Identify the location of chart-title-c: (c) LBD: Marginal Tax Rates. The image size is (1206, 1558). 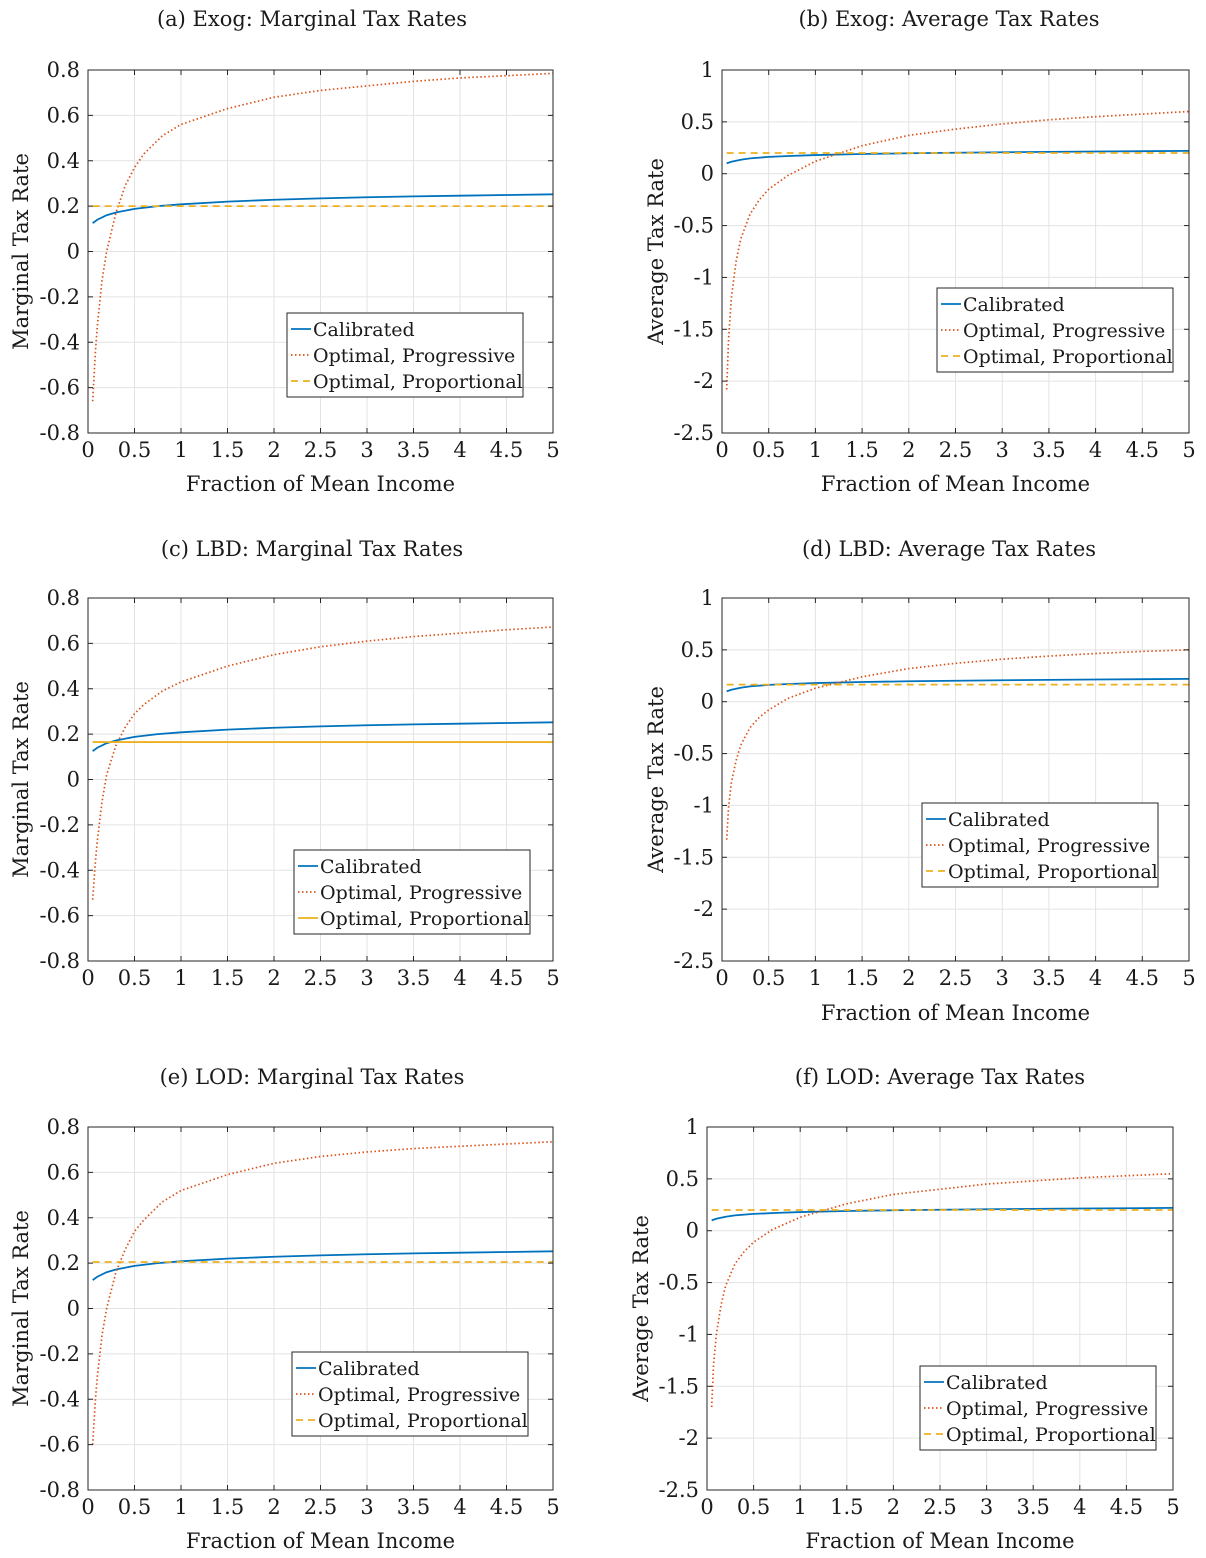
(312, 549).